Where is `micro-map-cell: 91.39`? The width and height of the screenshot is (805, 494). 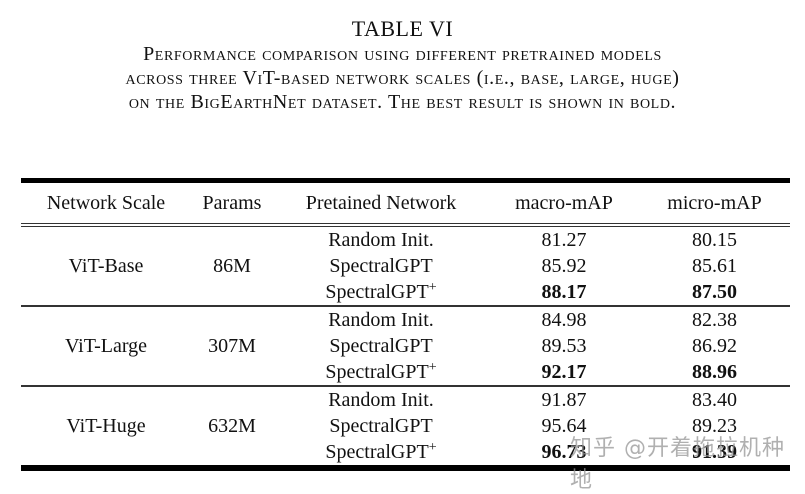 micro-map-cell: 91.39 is located at coordinates (714, 452).